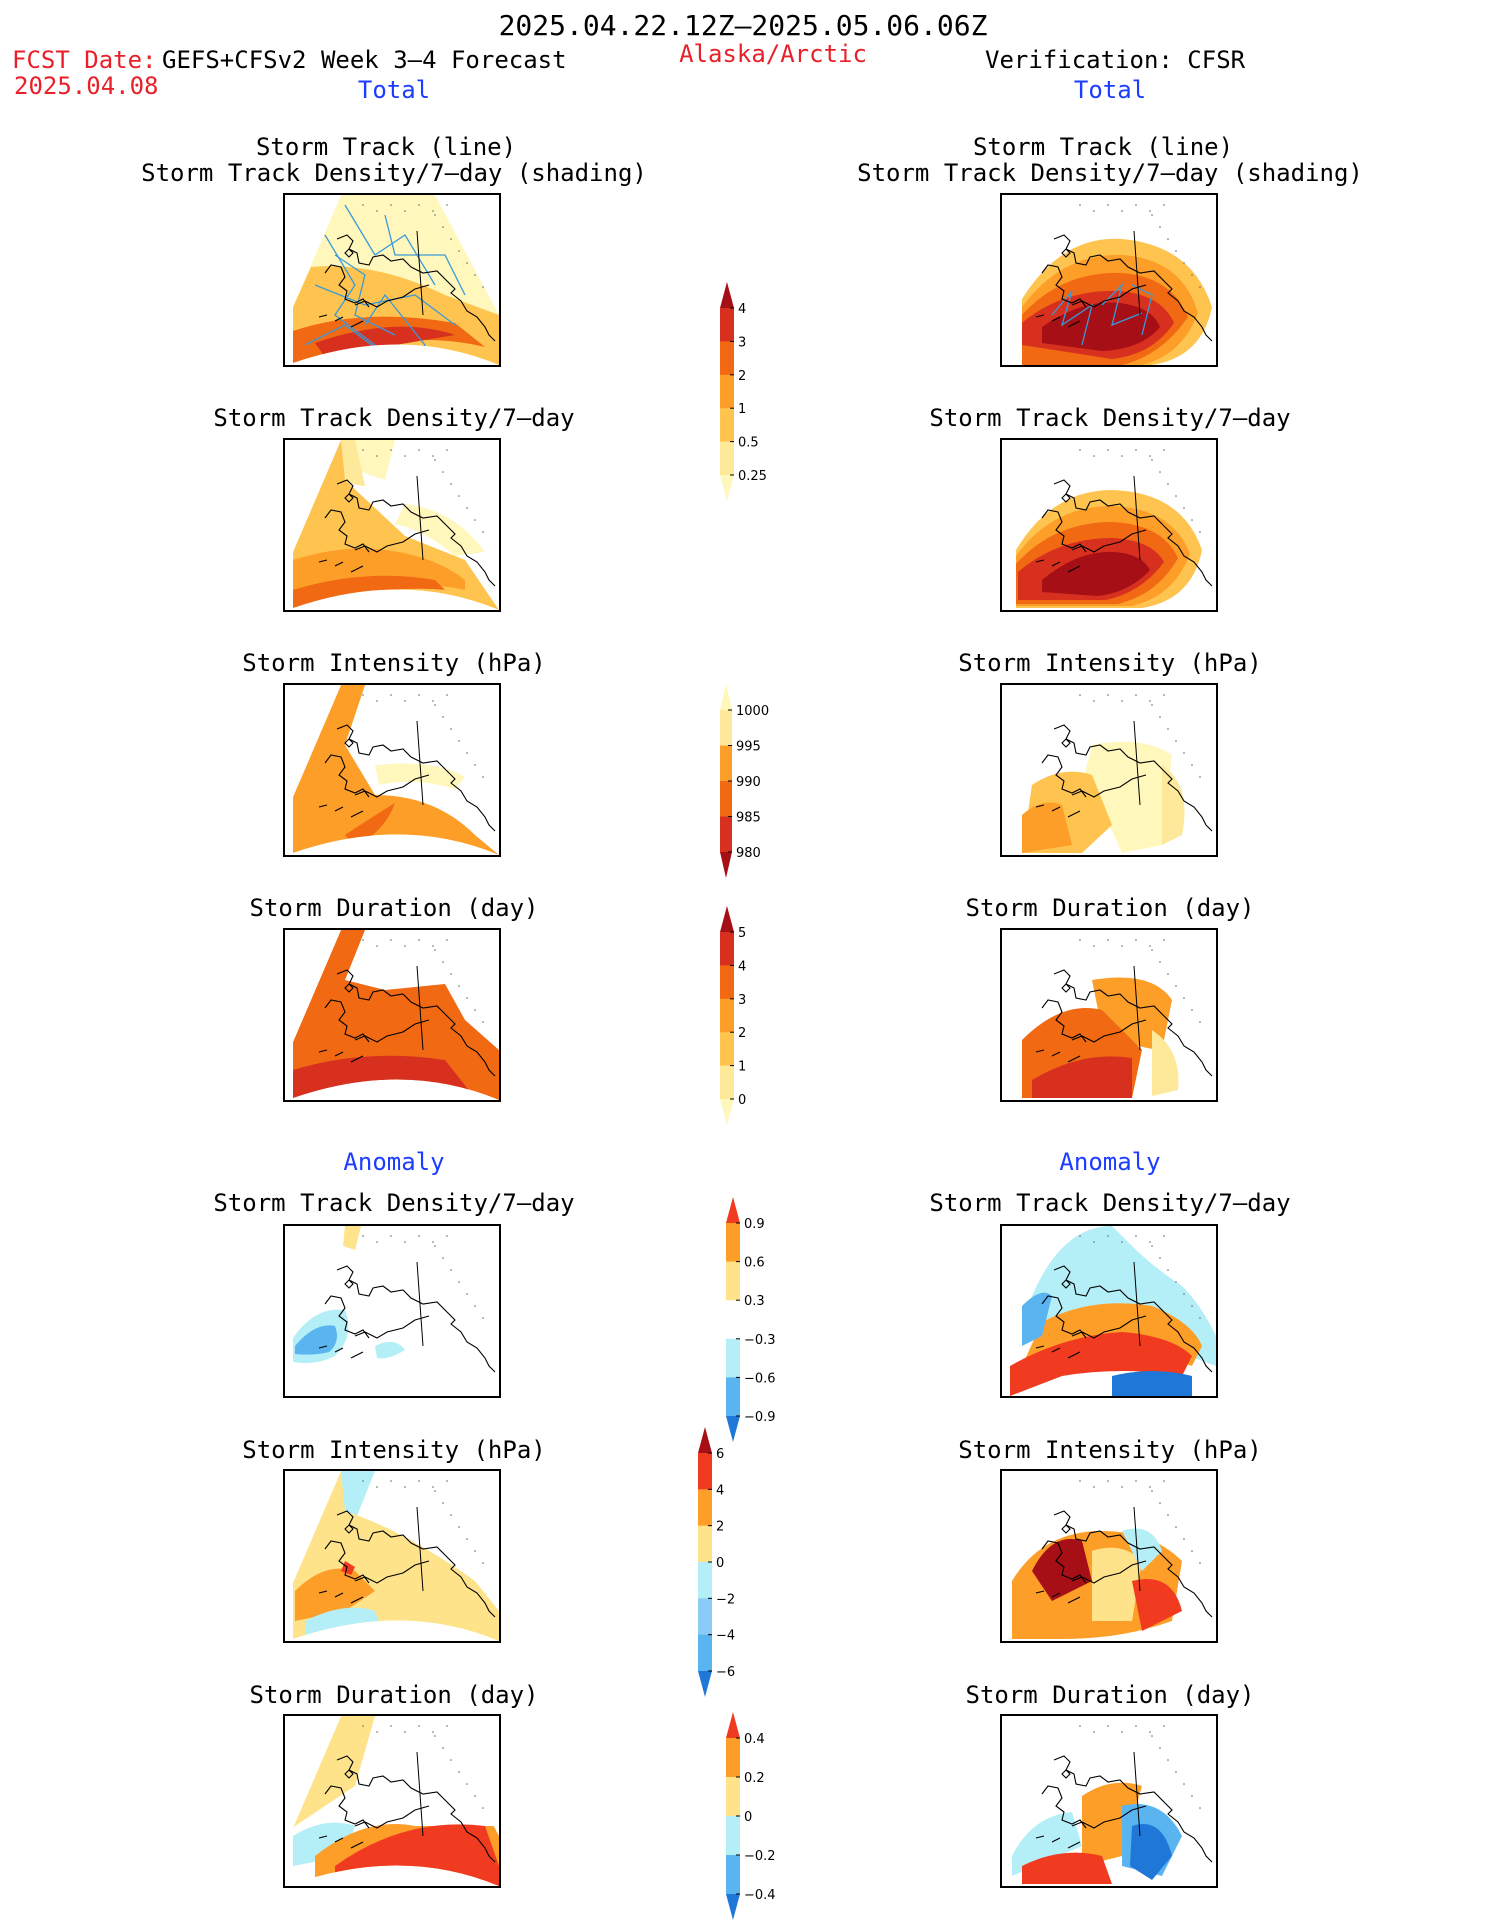  Describe the element at coordinates (1124, 1023) in the screenshot. I see `coastline` at that location.